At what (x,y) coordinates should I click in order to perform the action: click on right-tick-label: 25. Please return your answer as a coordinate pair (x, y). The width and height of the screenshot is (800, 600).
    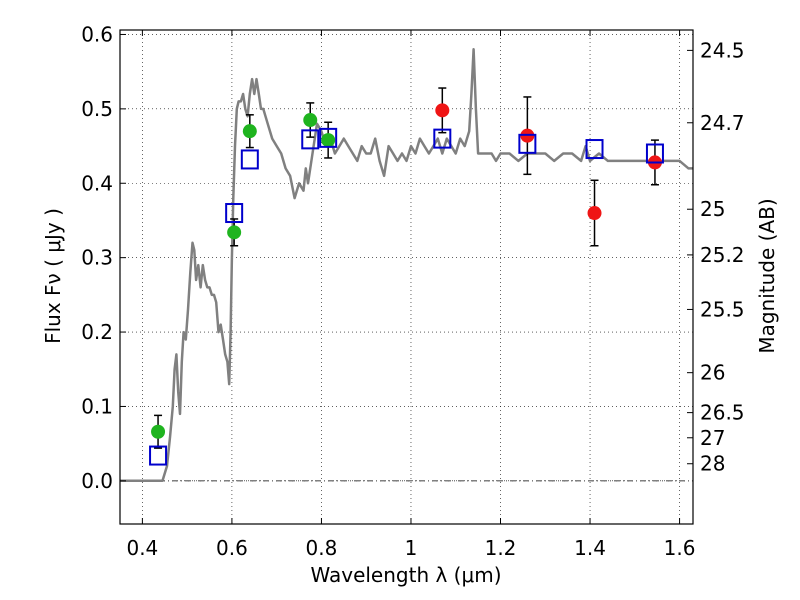
    Looking at the image, I should click on (712, 209).